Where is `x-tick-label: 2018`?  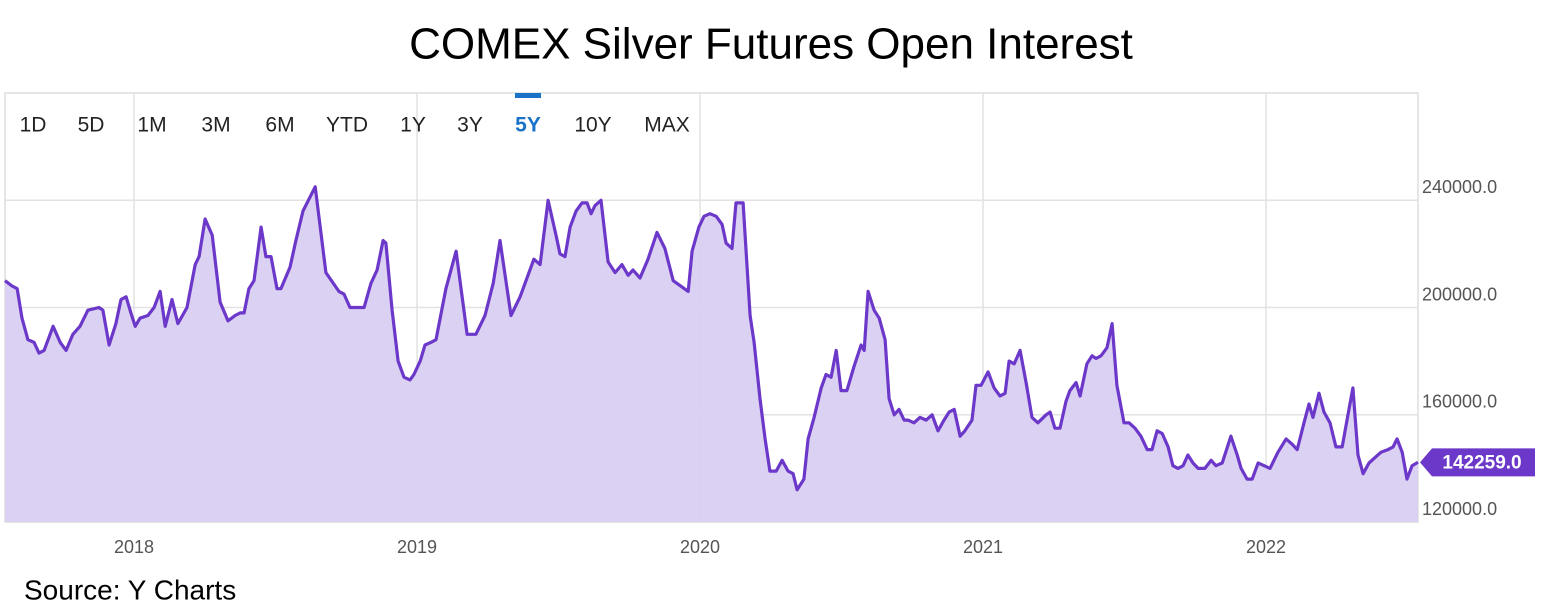
x-tick-label: 2018 is located at coordinates (134, 547).